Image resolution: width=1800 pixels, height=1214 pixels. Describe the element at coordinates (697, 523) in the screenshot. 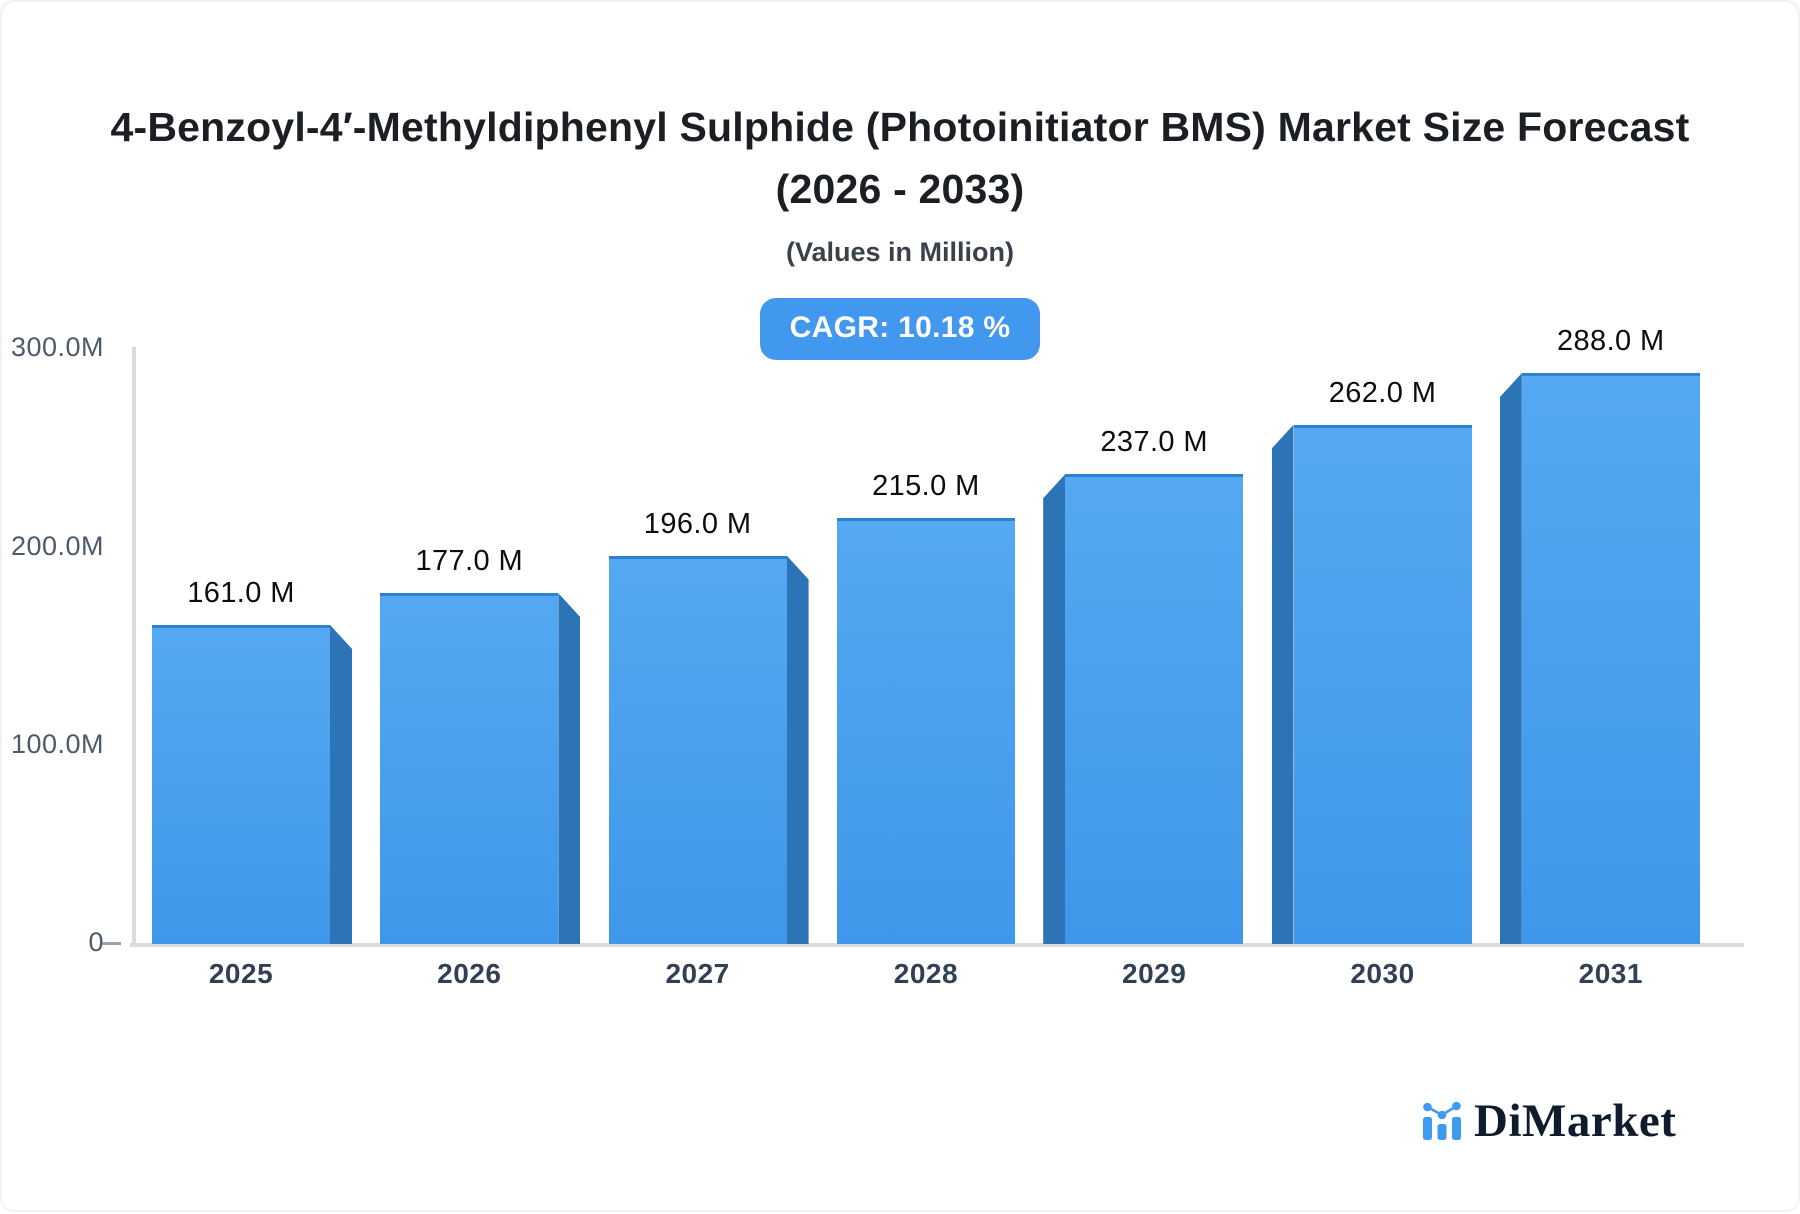

I see `bar-value-label-2027: 196.0 M` at that location.